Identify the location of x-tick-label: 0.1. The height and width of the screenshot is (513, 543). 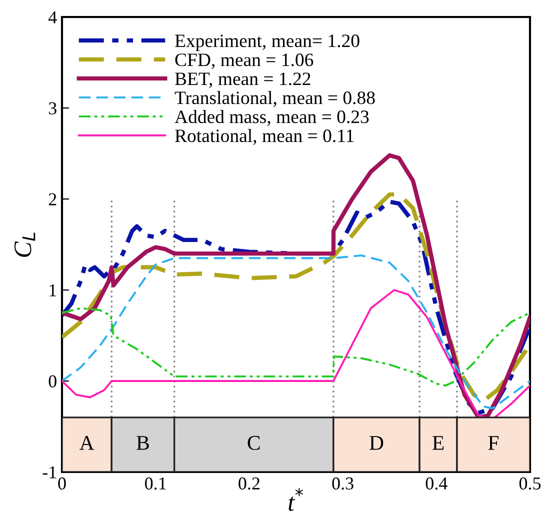
(155, 483).